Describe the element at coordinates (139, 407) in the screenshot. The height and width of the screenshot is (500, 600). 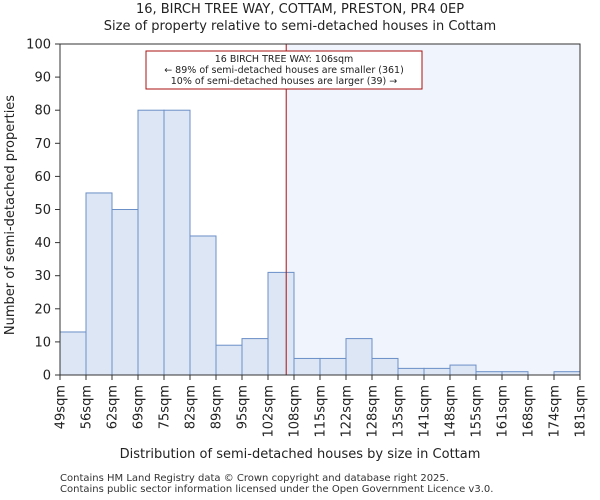
I see `x-tick-label-69sqm: 69sqm` at that location.